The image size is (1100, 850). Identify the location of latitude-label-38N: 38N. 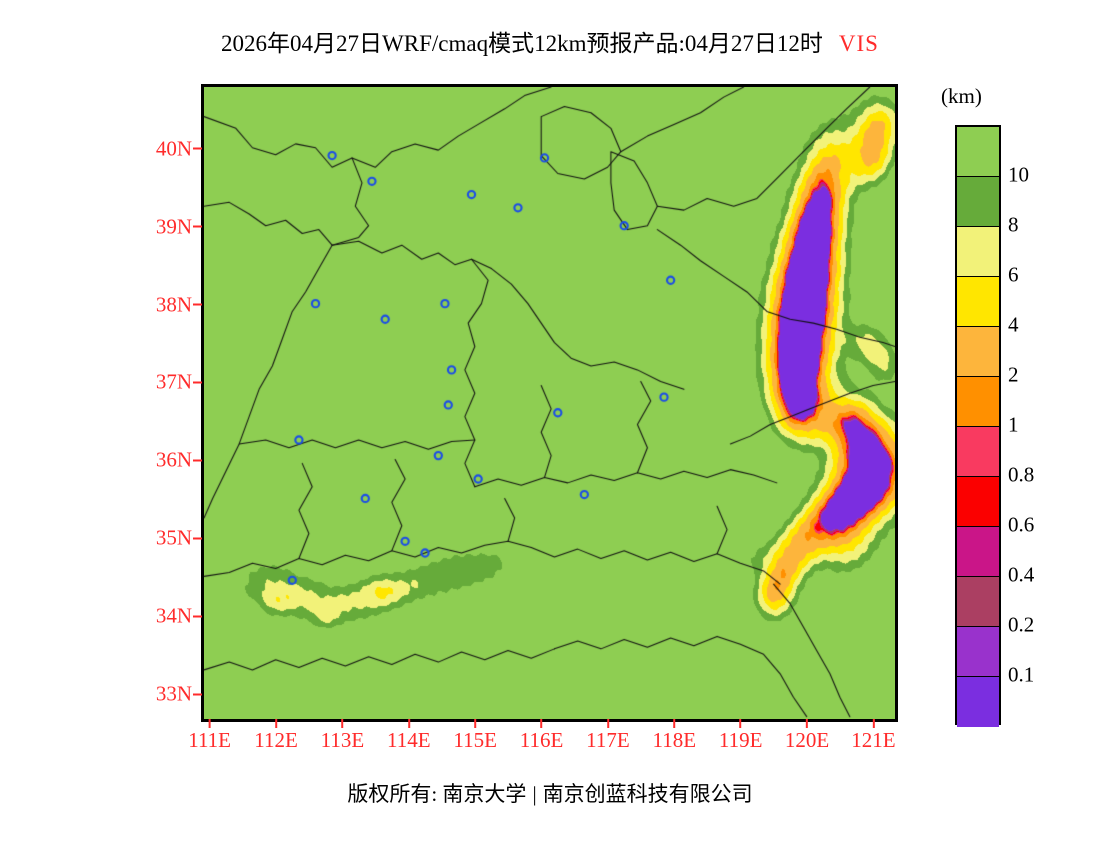
(179, 304).